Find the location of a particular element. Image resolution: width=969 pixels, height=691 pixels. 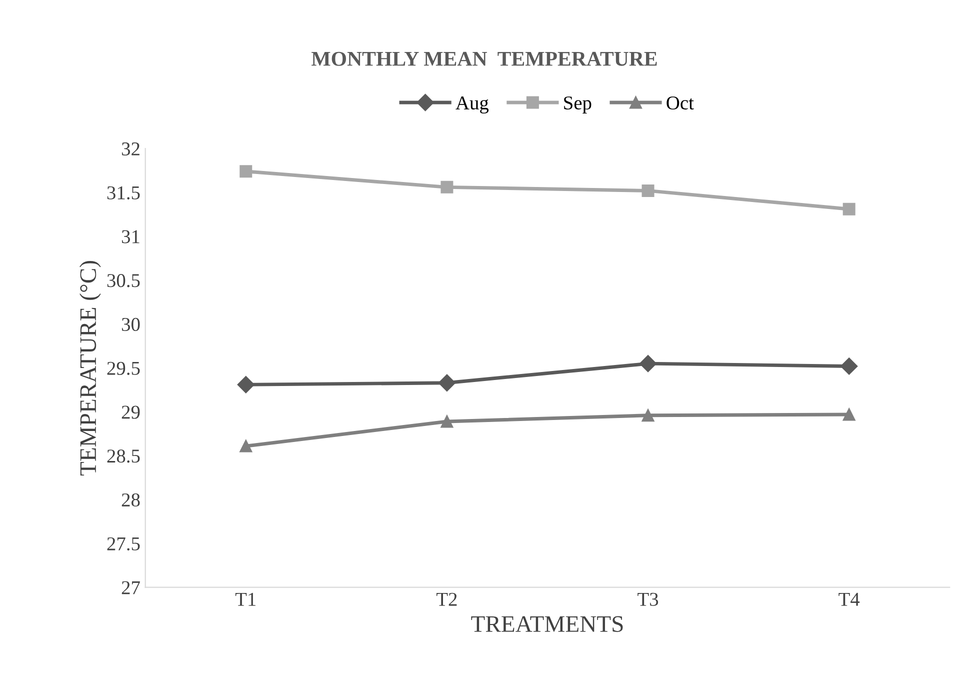

y-tick-label: 31.5 is located at coordinates (123, 193).